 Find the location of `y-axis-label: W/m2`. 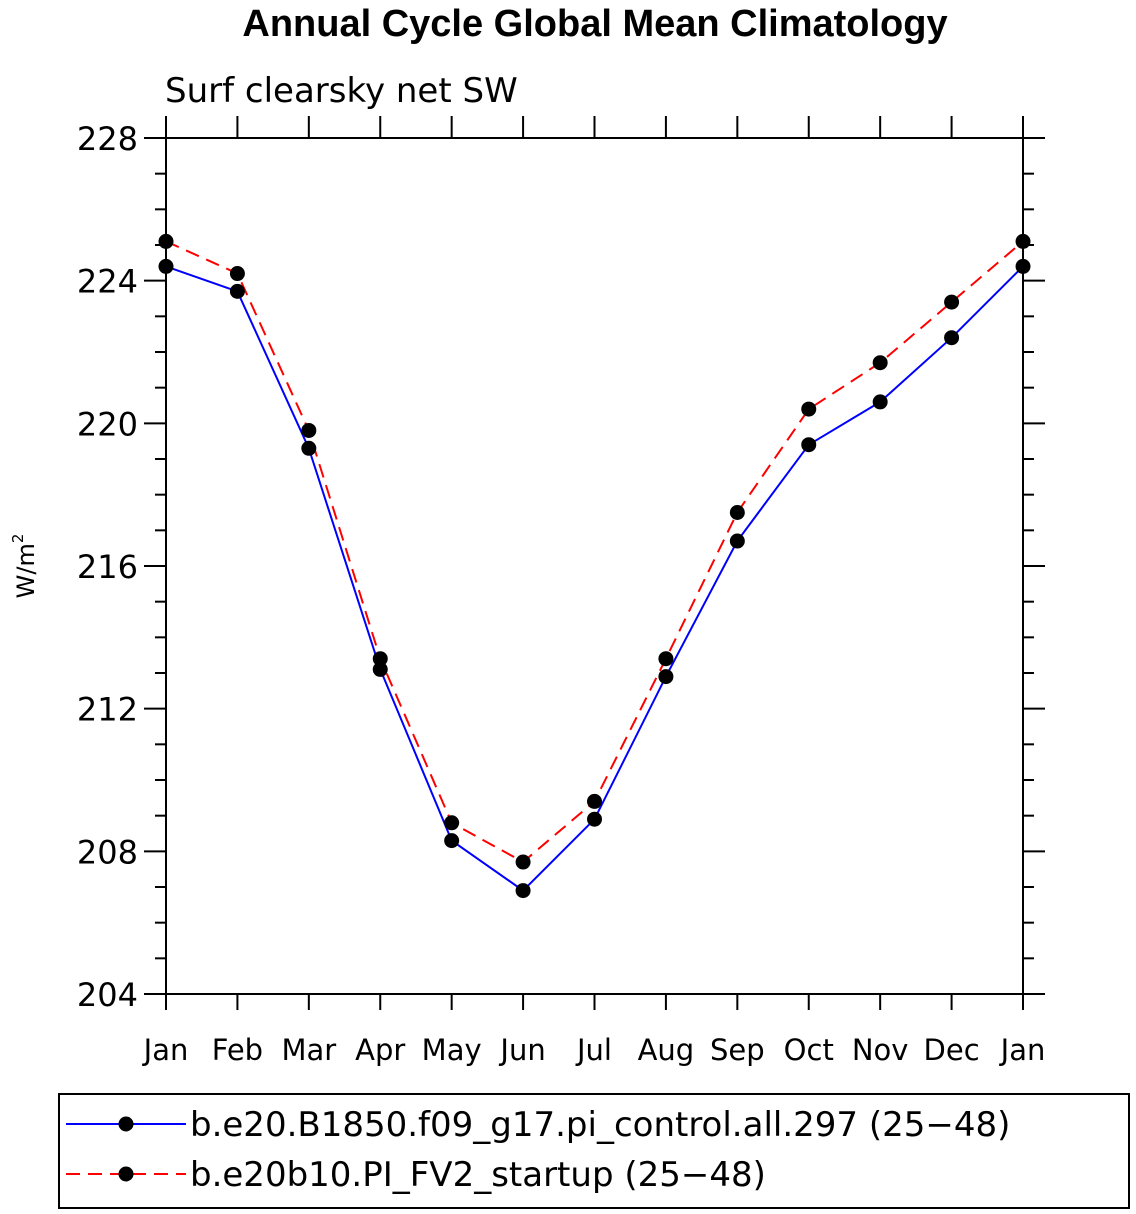

y-axis-label: W/m2 is located at coordinates (24, 566).